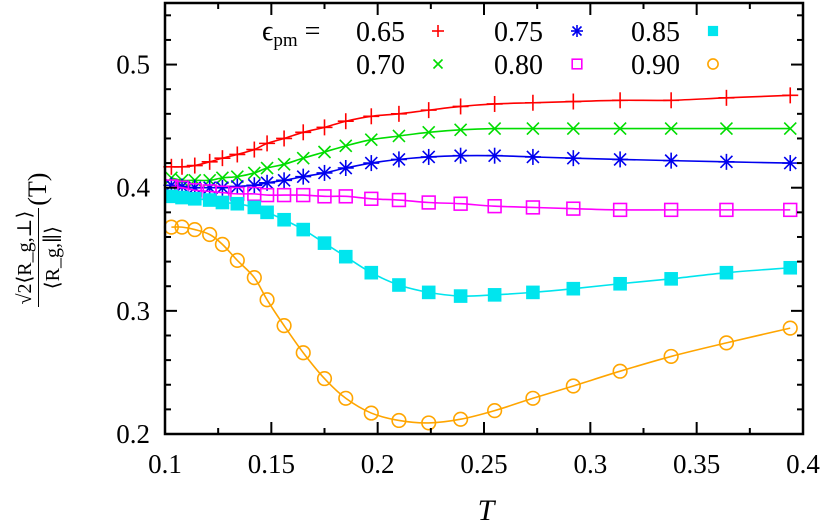 The image size is (830, 527). I want to click on series-0.70, so click(480, 154).